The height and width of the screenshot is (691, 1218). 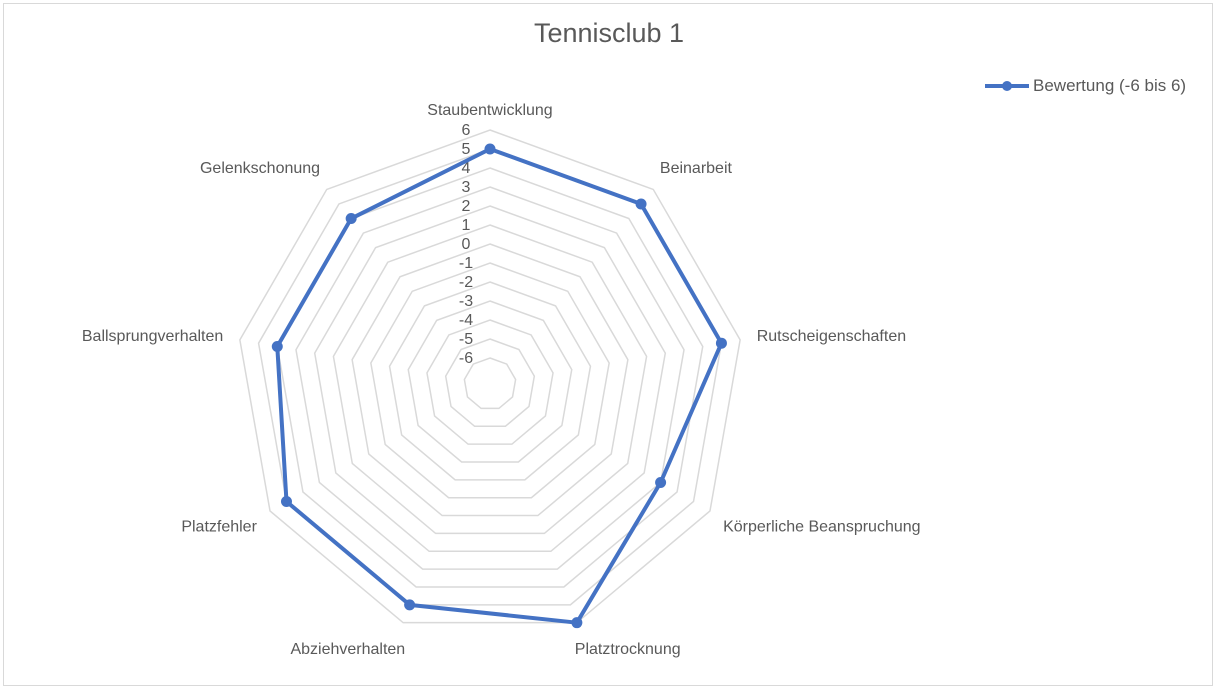 I want to click on tick-label: 5, so click(x=466, y=149).